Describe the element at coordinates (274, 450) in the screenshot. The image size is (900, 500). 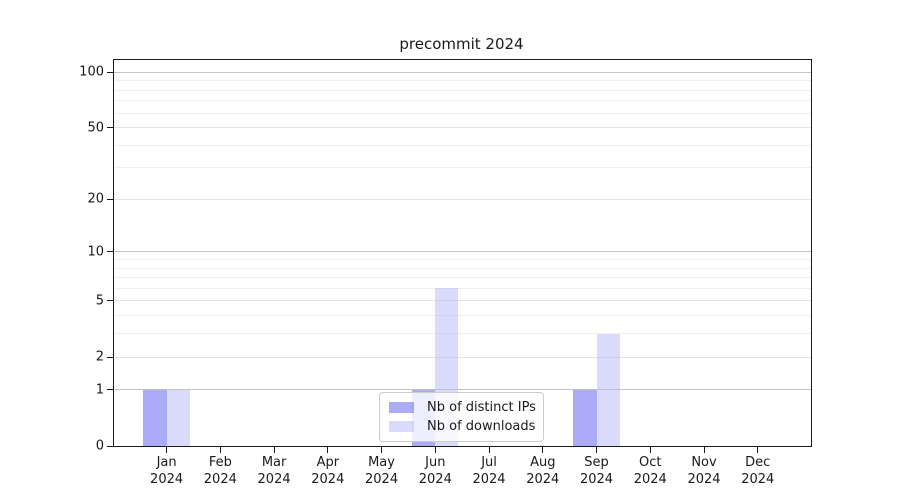
I see `x-tick-mark-mar` at that location.